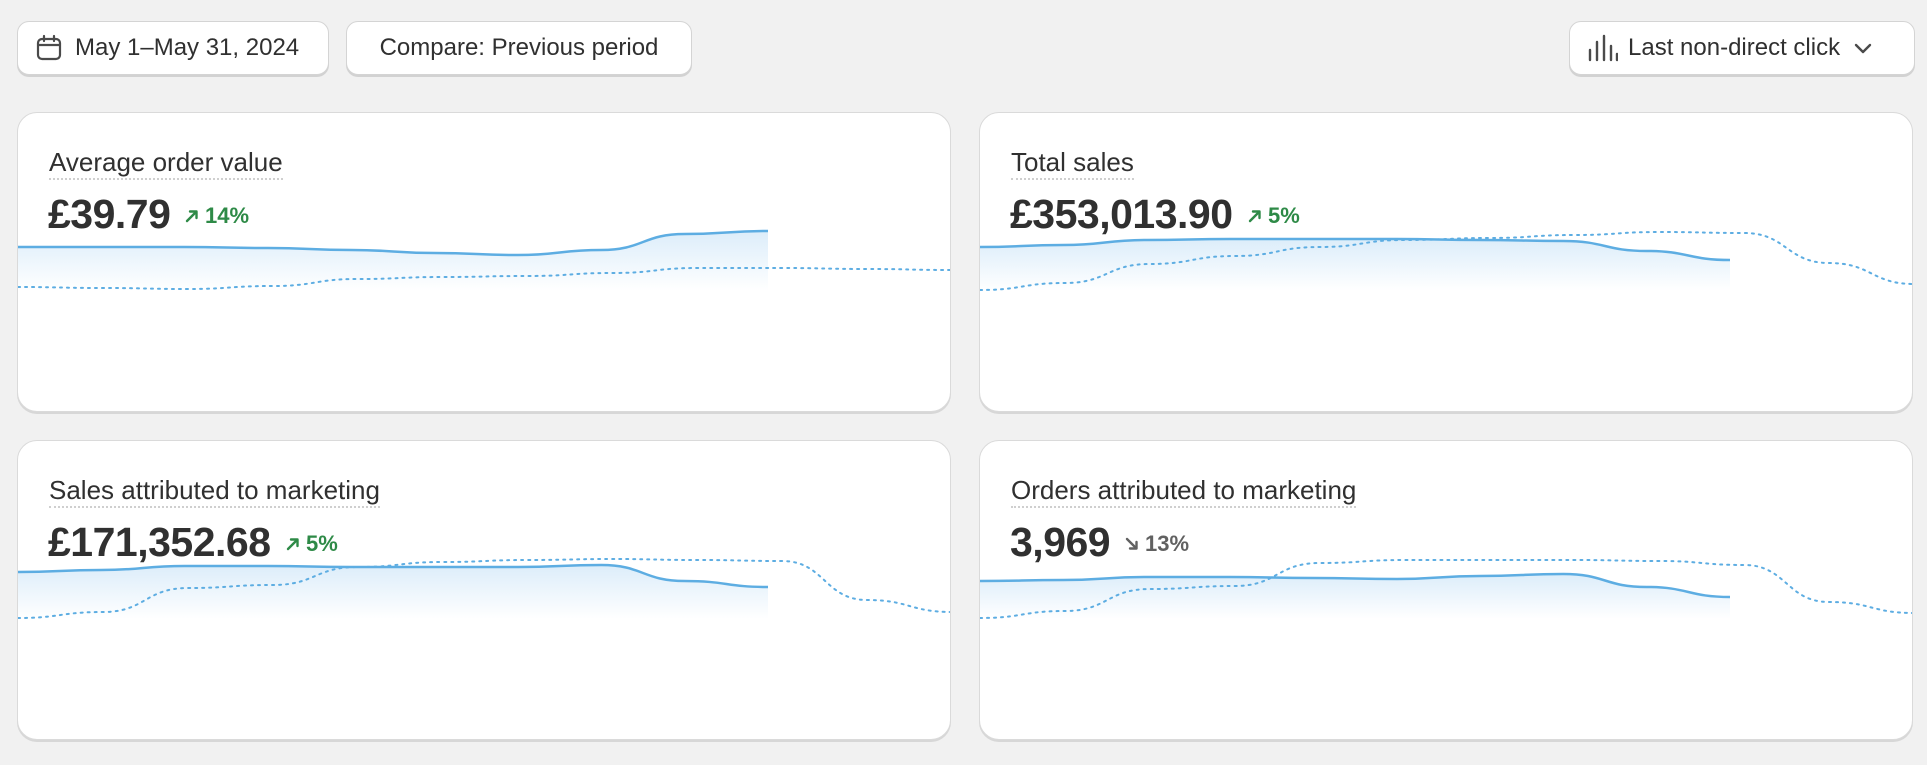 The width and height of the screenshot is (1927, 765). Describe the element at coordinates (159, 542) in the screenshot. I see `metric-value: £171,352.68` at that location.